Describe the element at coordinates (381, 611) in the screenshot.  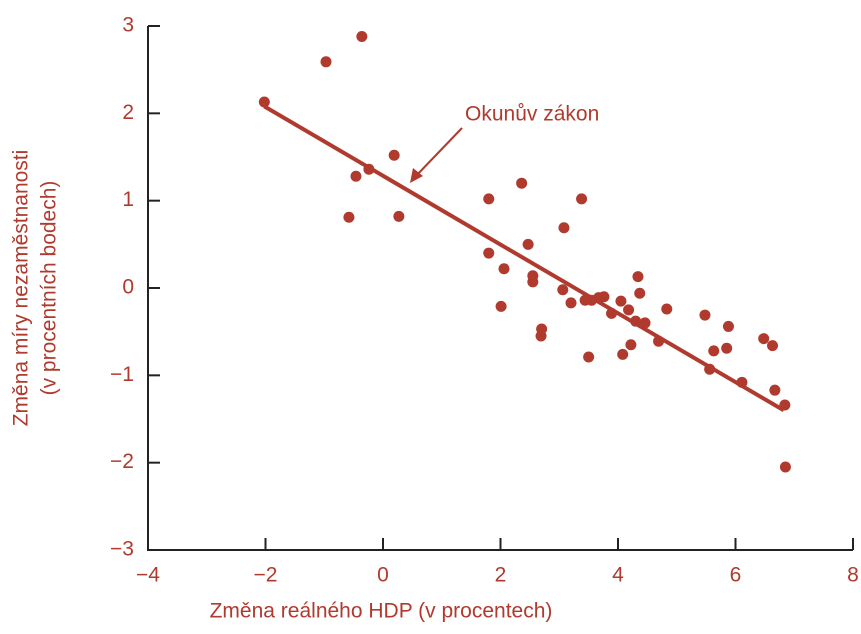
I see `x-axis-label: Změna reálného HDP (v procentech)` at that location.